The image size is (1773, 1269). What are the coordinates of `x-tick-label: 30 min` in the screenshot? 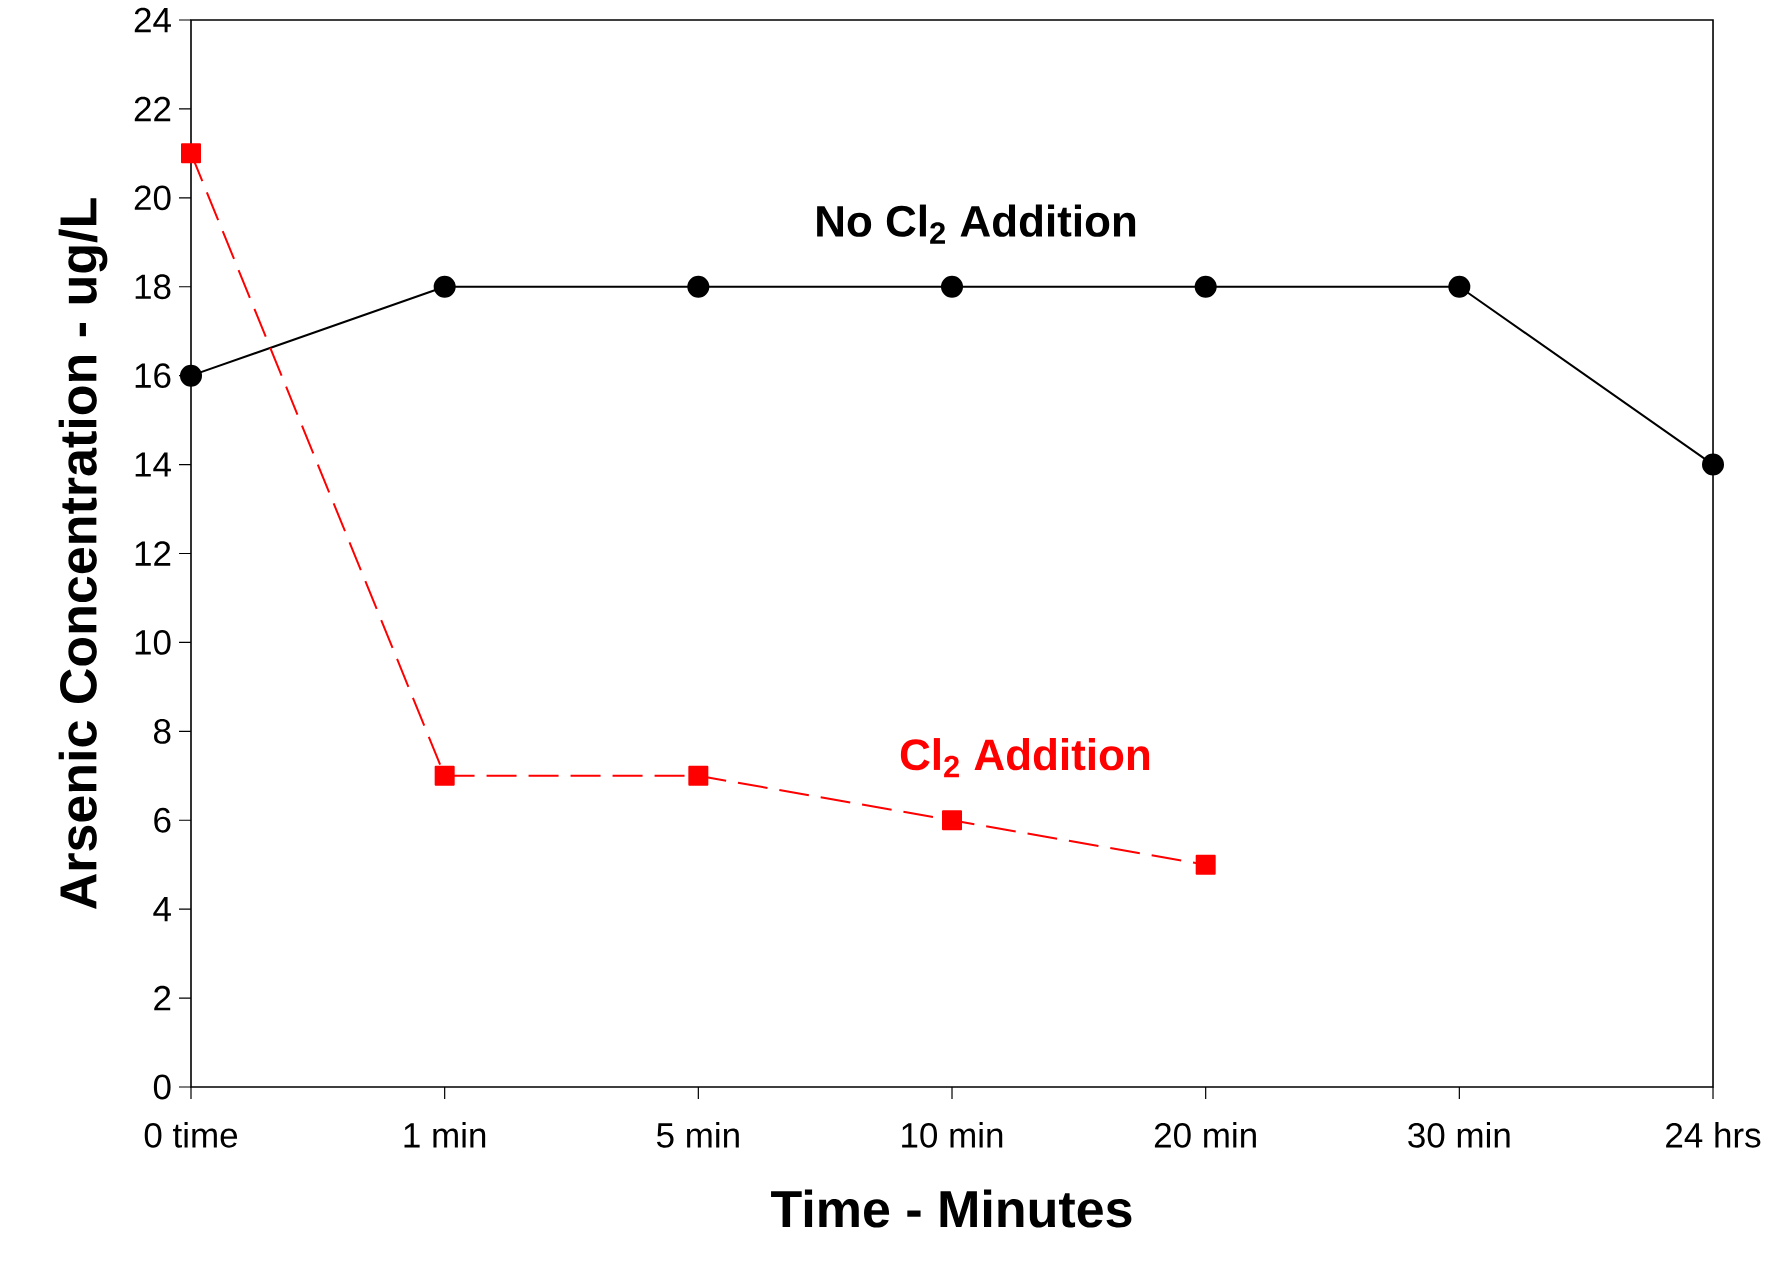 It's located at (1459, 1135).